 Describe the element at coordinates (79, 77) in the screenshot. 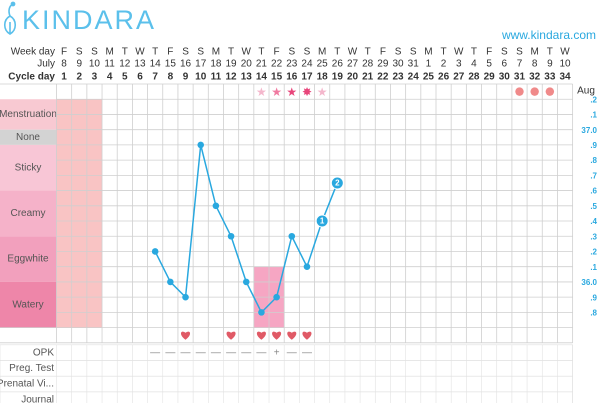

I see `cycle-day: 2` at that location.